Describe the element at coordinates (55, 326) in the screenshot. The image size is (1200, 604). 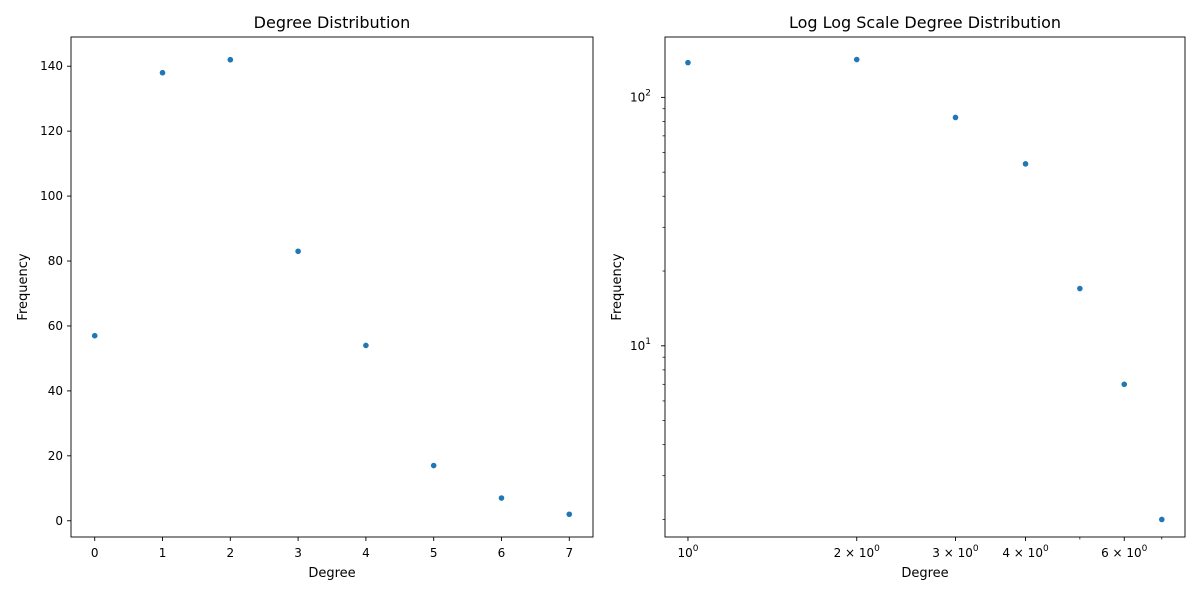
I see `y-tick-label: 60` at that location.